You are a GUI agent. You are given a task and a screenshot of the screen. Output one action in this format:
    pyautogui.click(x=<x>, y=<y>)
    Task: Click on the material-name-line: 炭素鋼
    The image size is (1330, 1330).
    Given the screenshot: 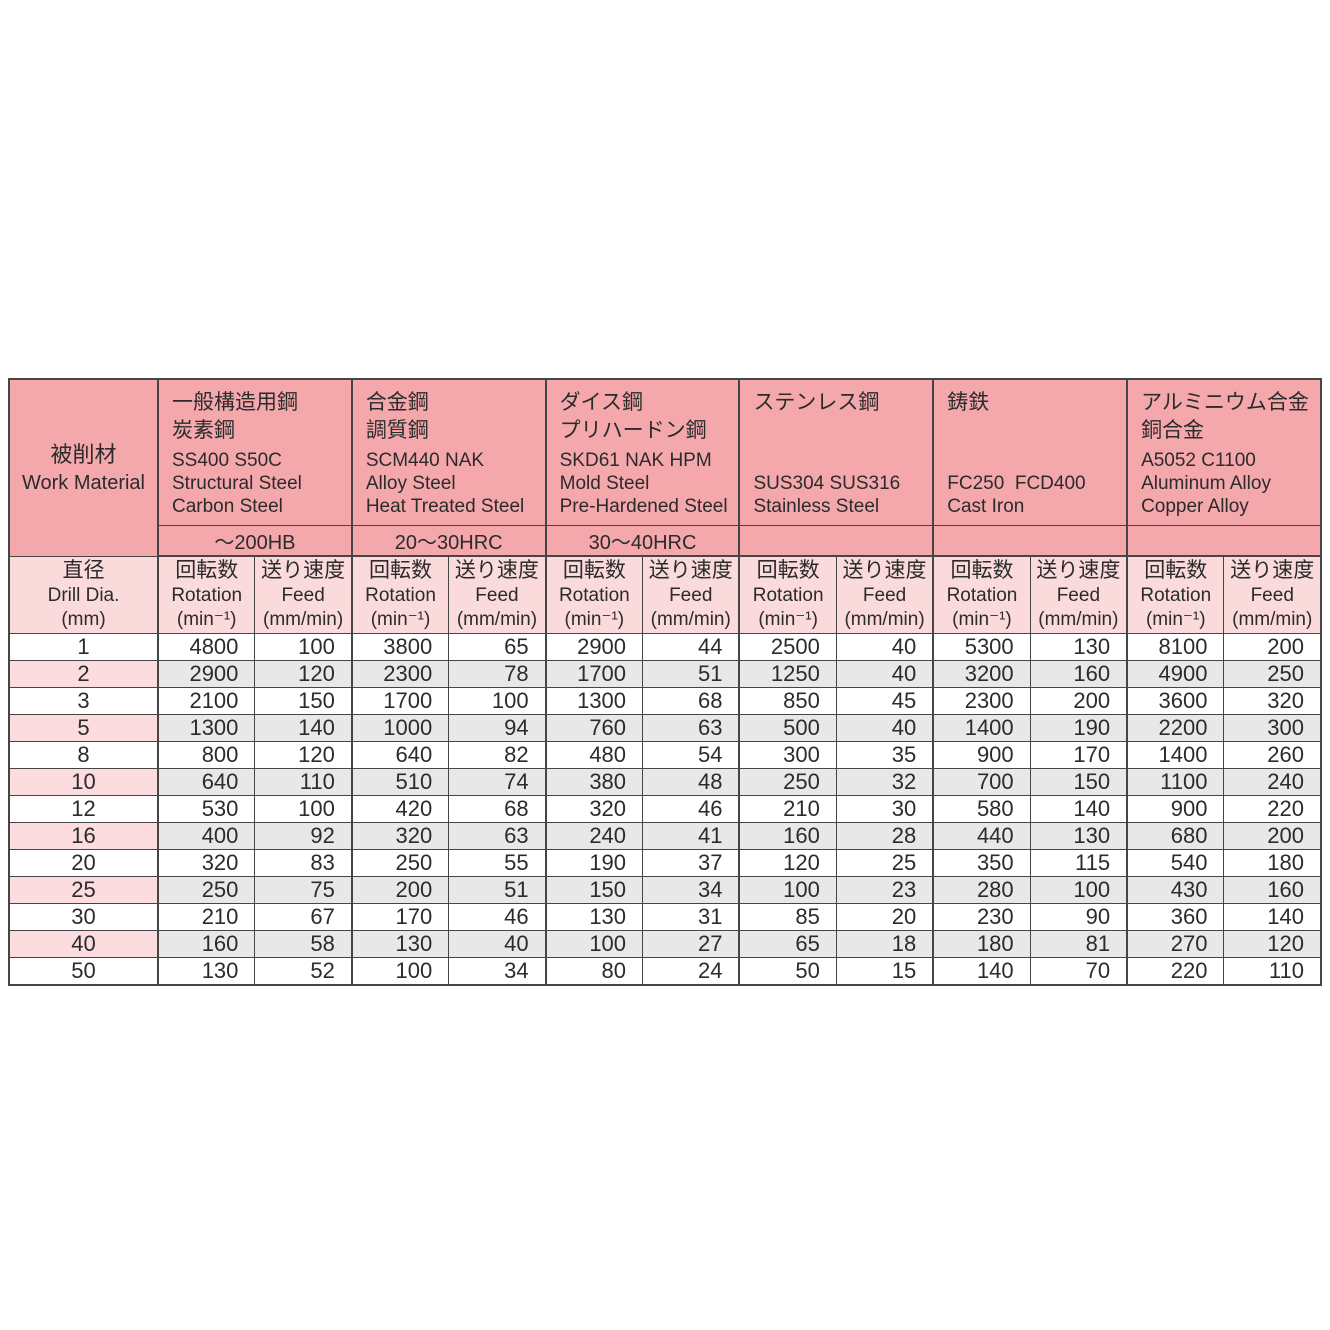 What is the action you would take?
    pyautogui.click(x=203, y=430)
    